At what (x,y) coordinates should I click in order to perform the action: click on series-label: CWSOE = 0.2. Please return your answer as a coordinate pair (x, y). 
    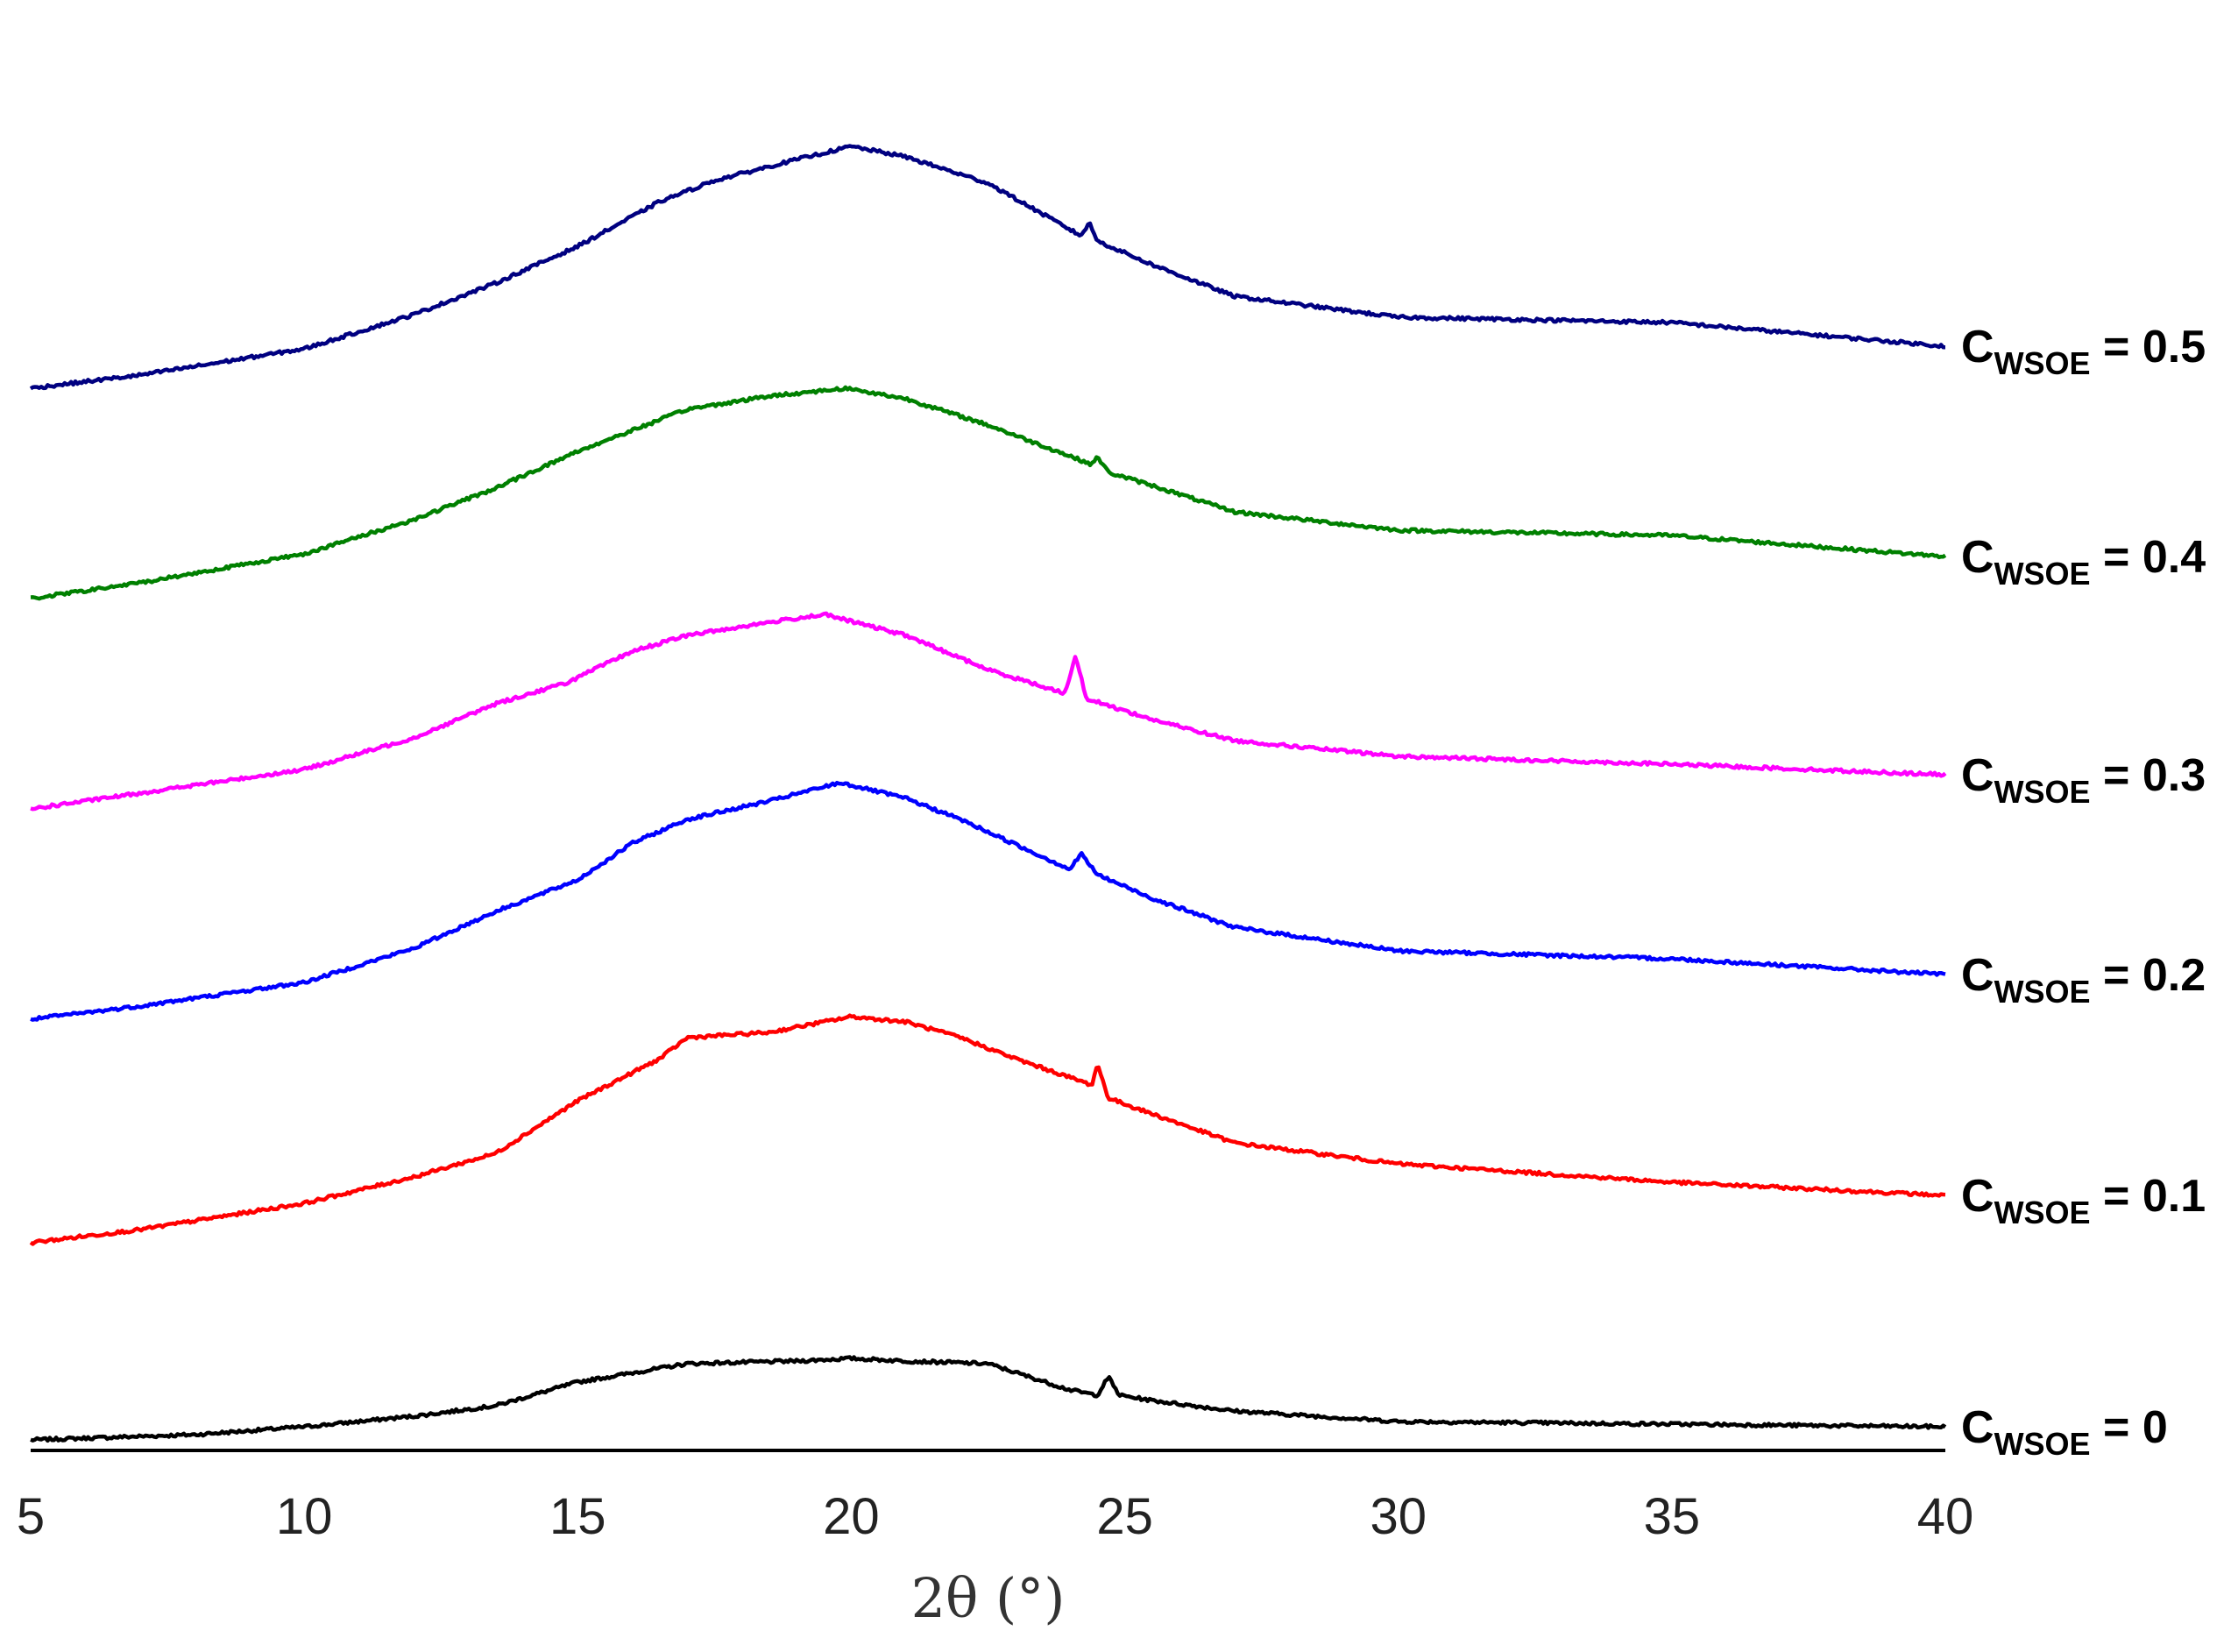
    Looking at the image, I should click on (2083, 980).